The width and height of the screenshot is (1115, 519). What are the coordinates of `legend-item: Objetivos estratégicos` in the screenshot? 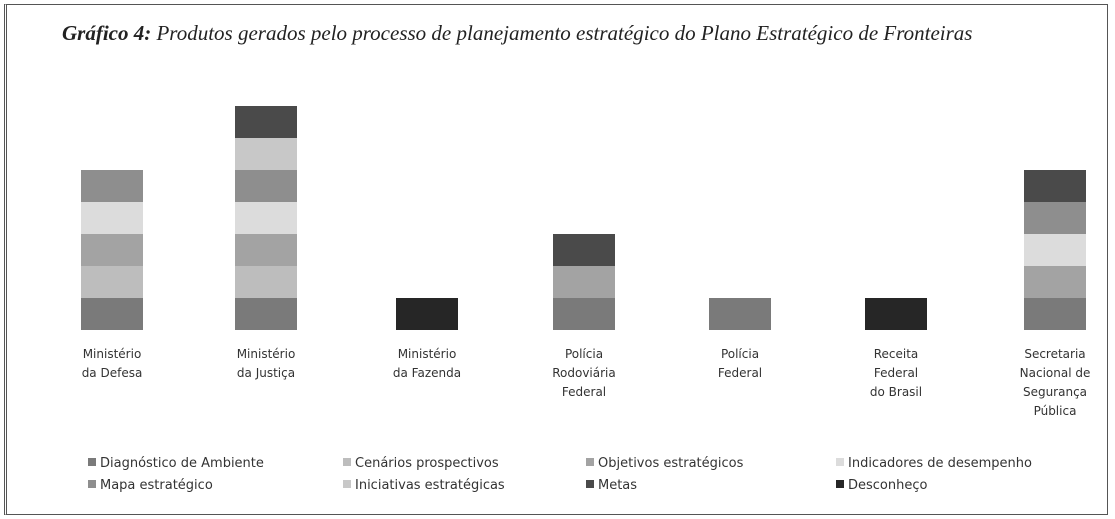 It's located at (664, 463).